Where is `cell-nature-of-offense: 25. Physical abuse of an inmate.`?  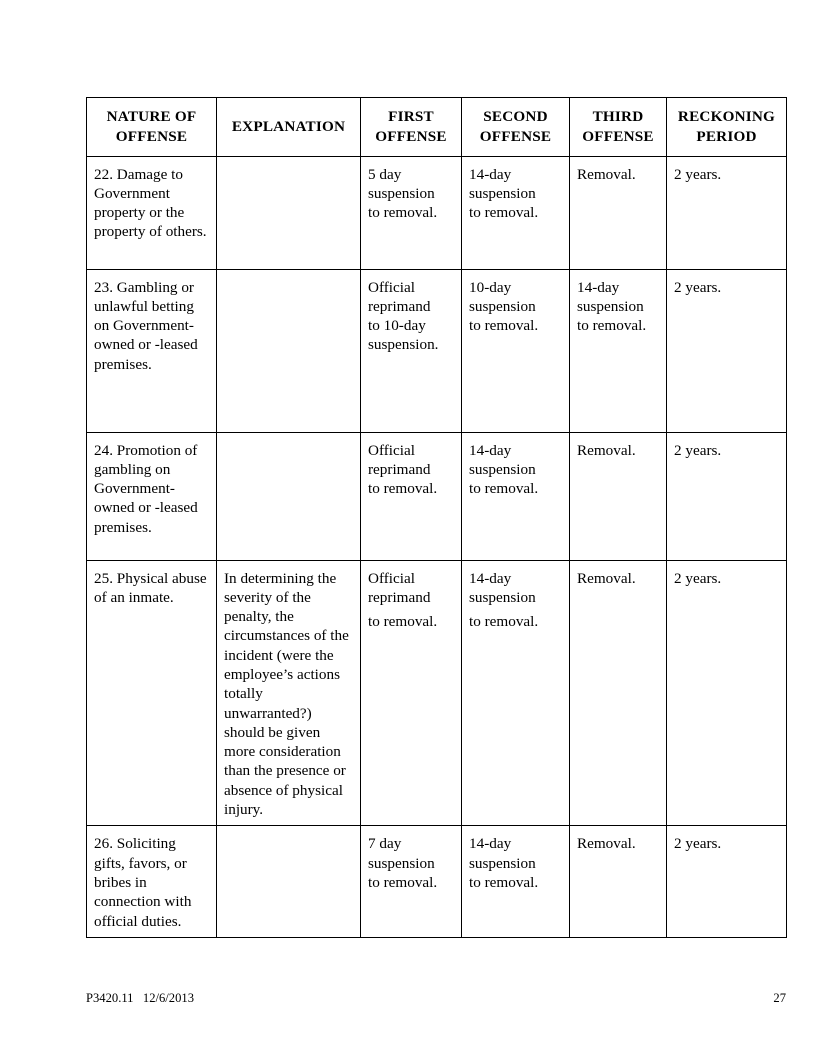 cell-nature-of-offense: 25. Physical abuse of an inmate. is located at coordinates (151, 693).